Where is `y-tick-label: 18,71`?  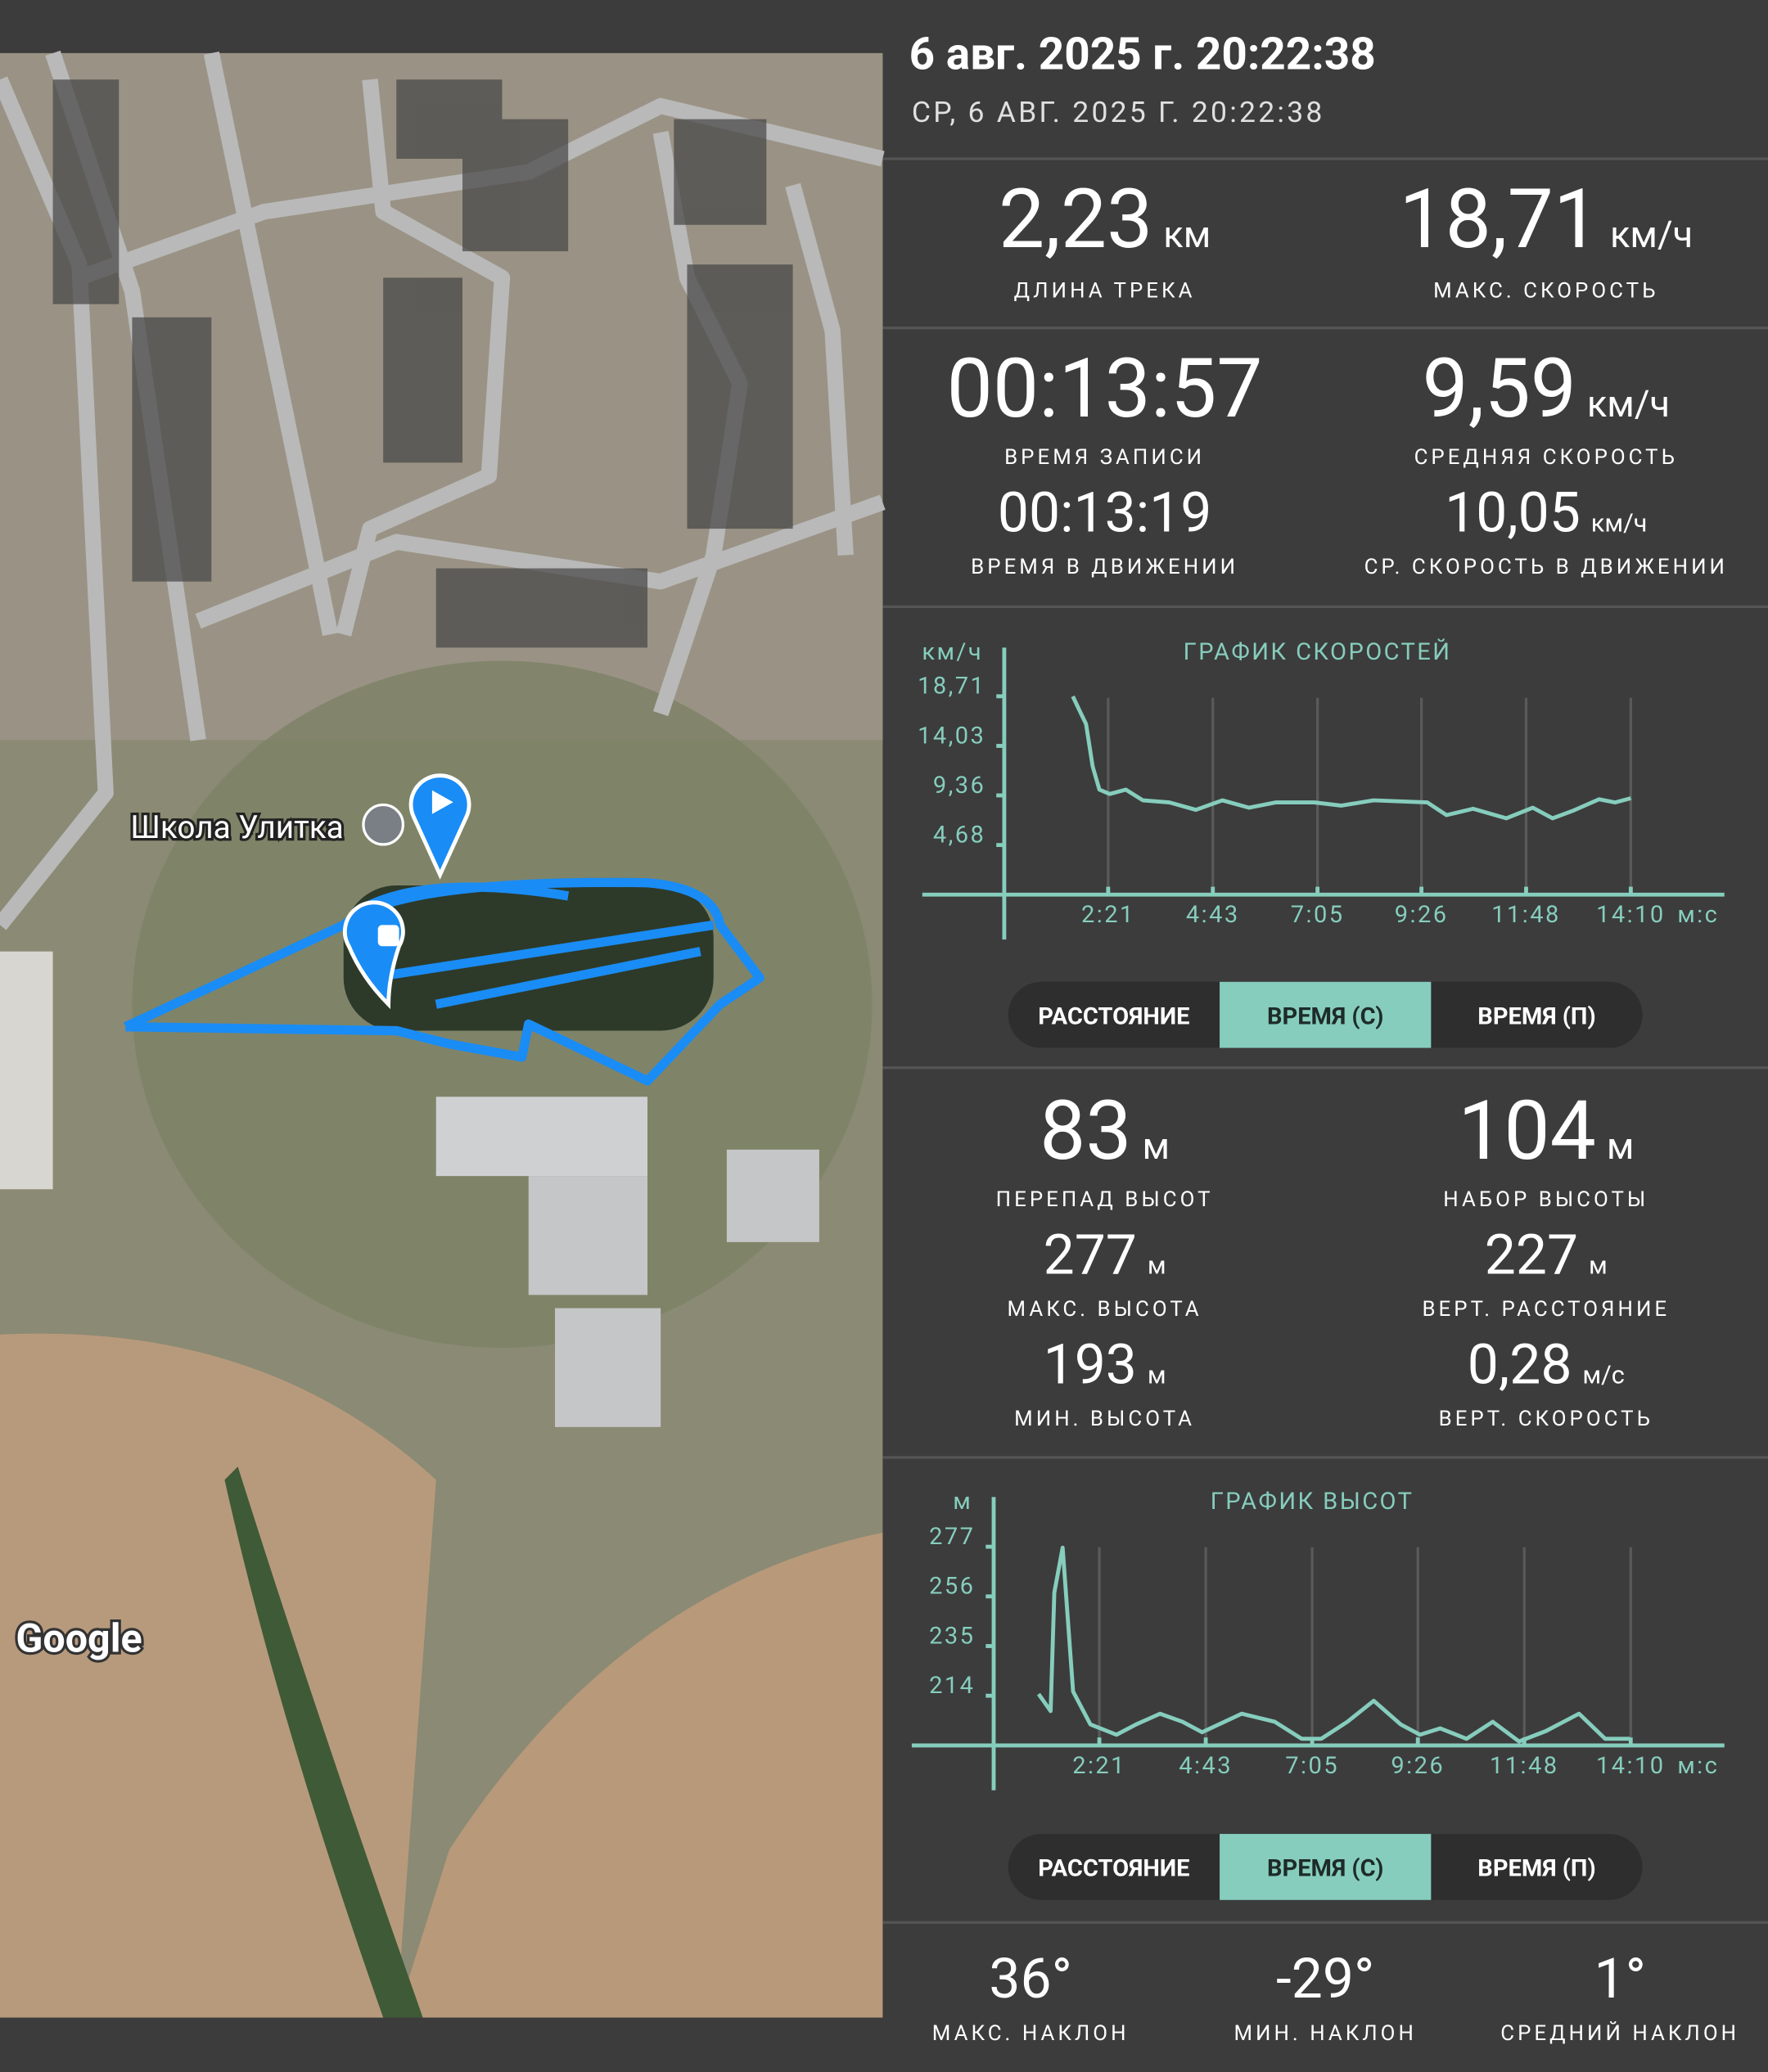
y-tick-label: 18,71 is located at coordinates (952, 686).